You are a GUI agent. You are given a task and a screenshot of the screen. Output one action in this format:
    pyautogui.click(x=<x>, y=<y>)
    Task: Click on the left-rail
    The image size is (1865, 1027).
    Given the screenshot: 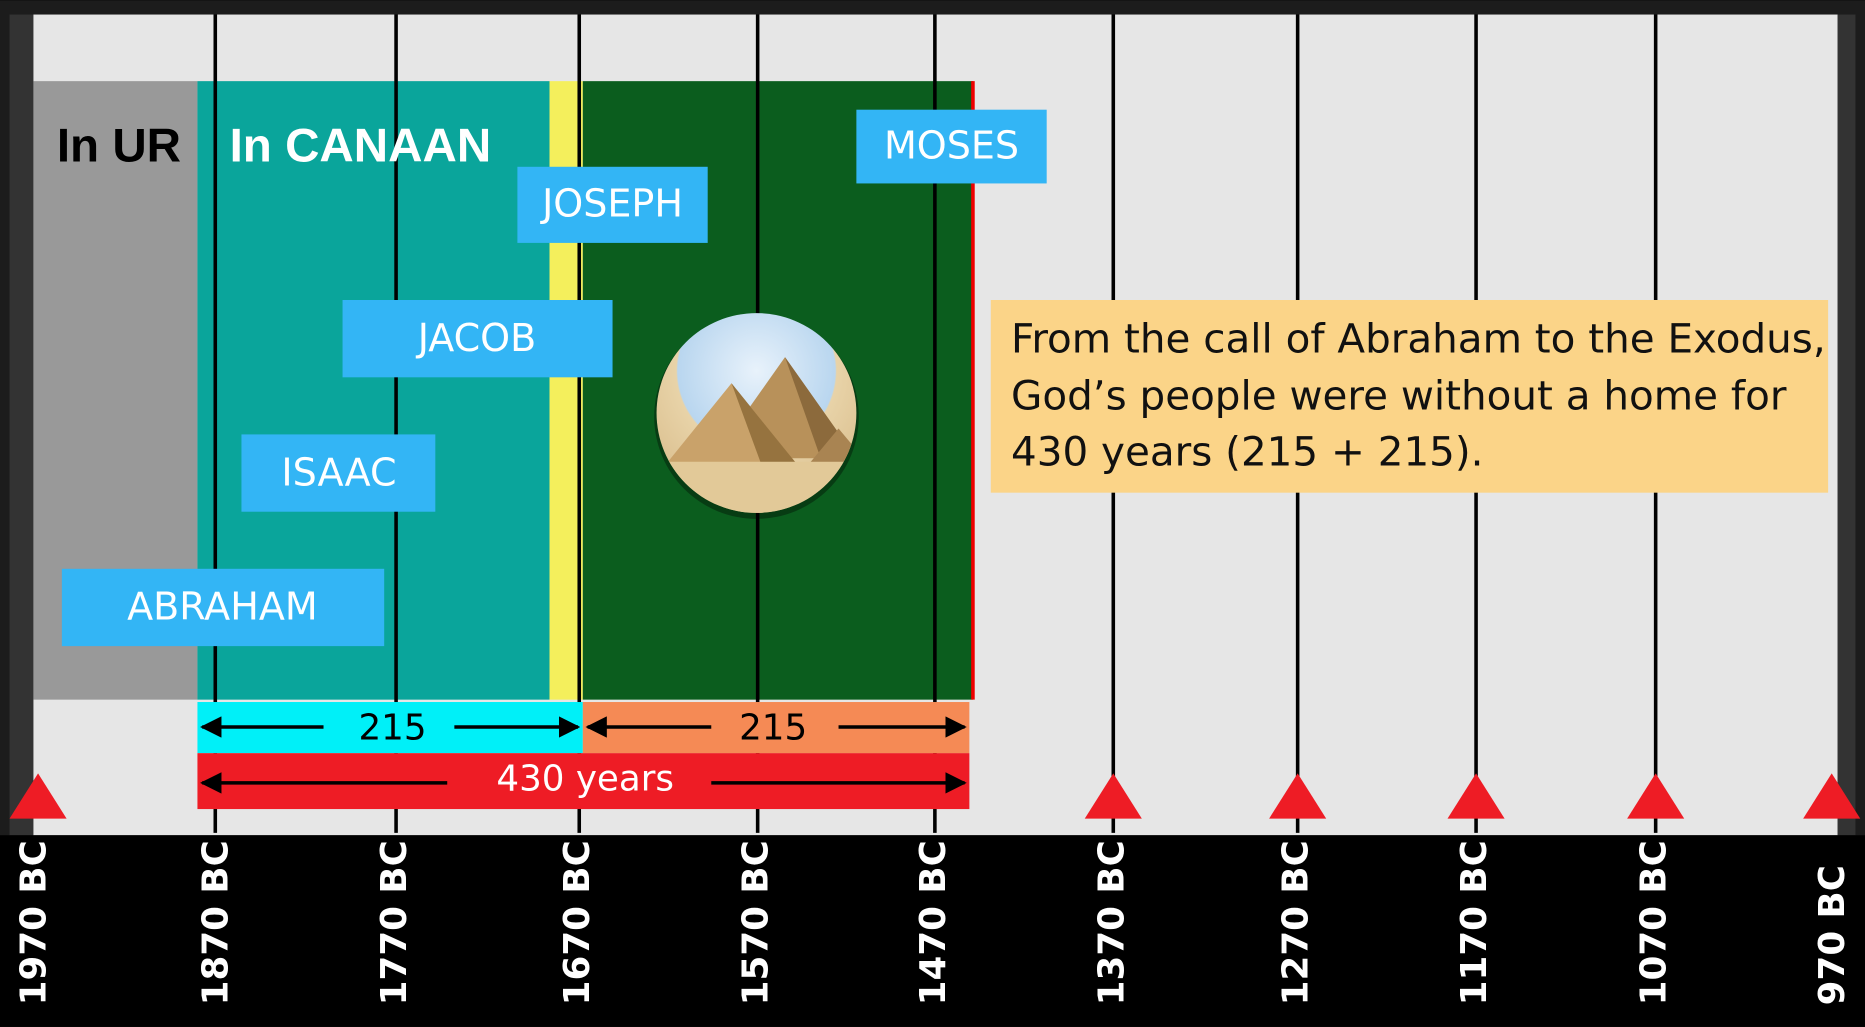 What is the action you would take?
    pyautogui.click(x=21, y=425)
    